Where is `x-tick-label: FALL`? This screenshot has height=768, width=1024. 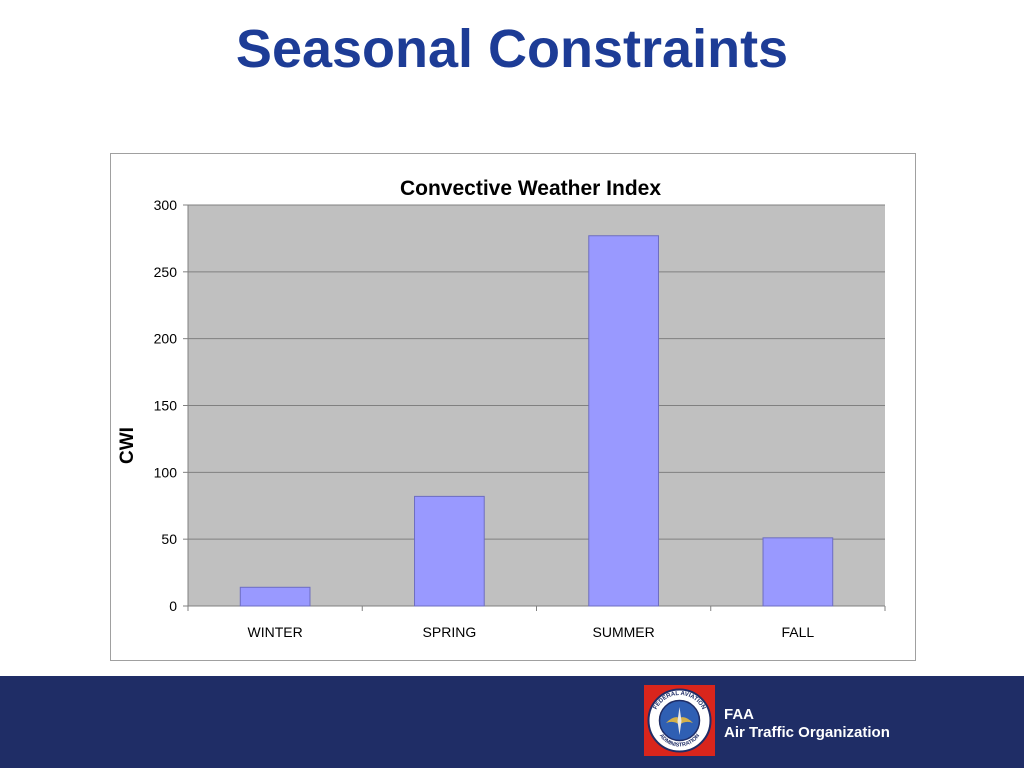
x-tick-label: FALL is located at coordinates (798, 632).